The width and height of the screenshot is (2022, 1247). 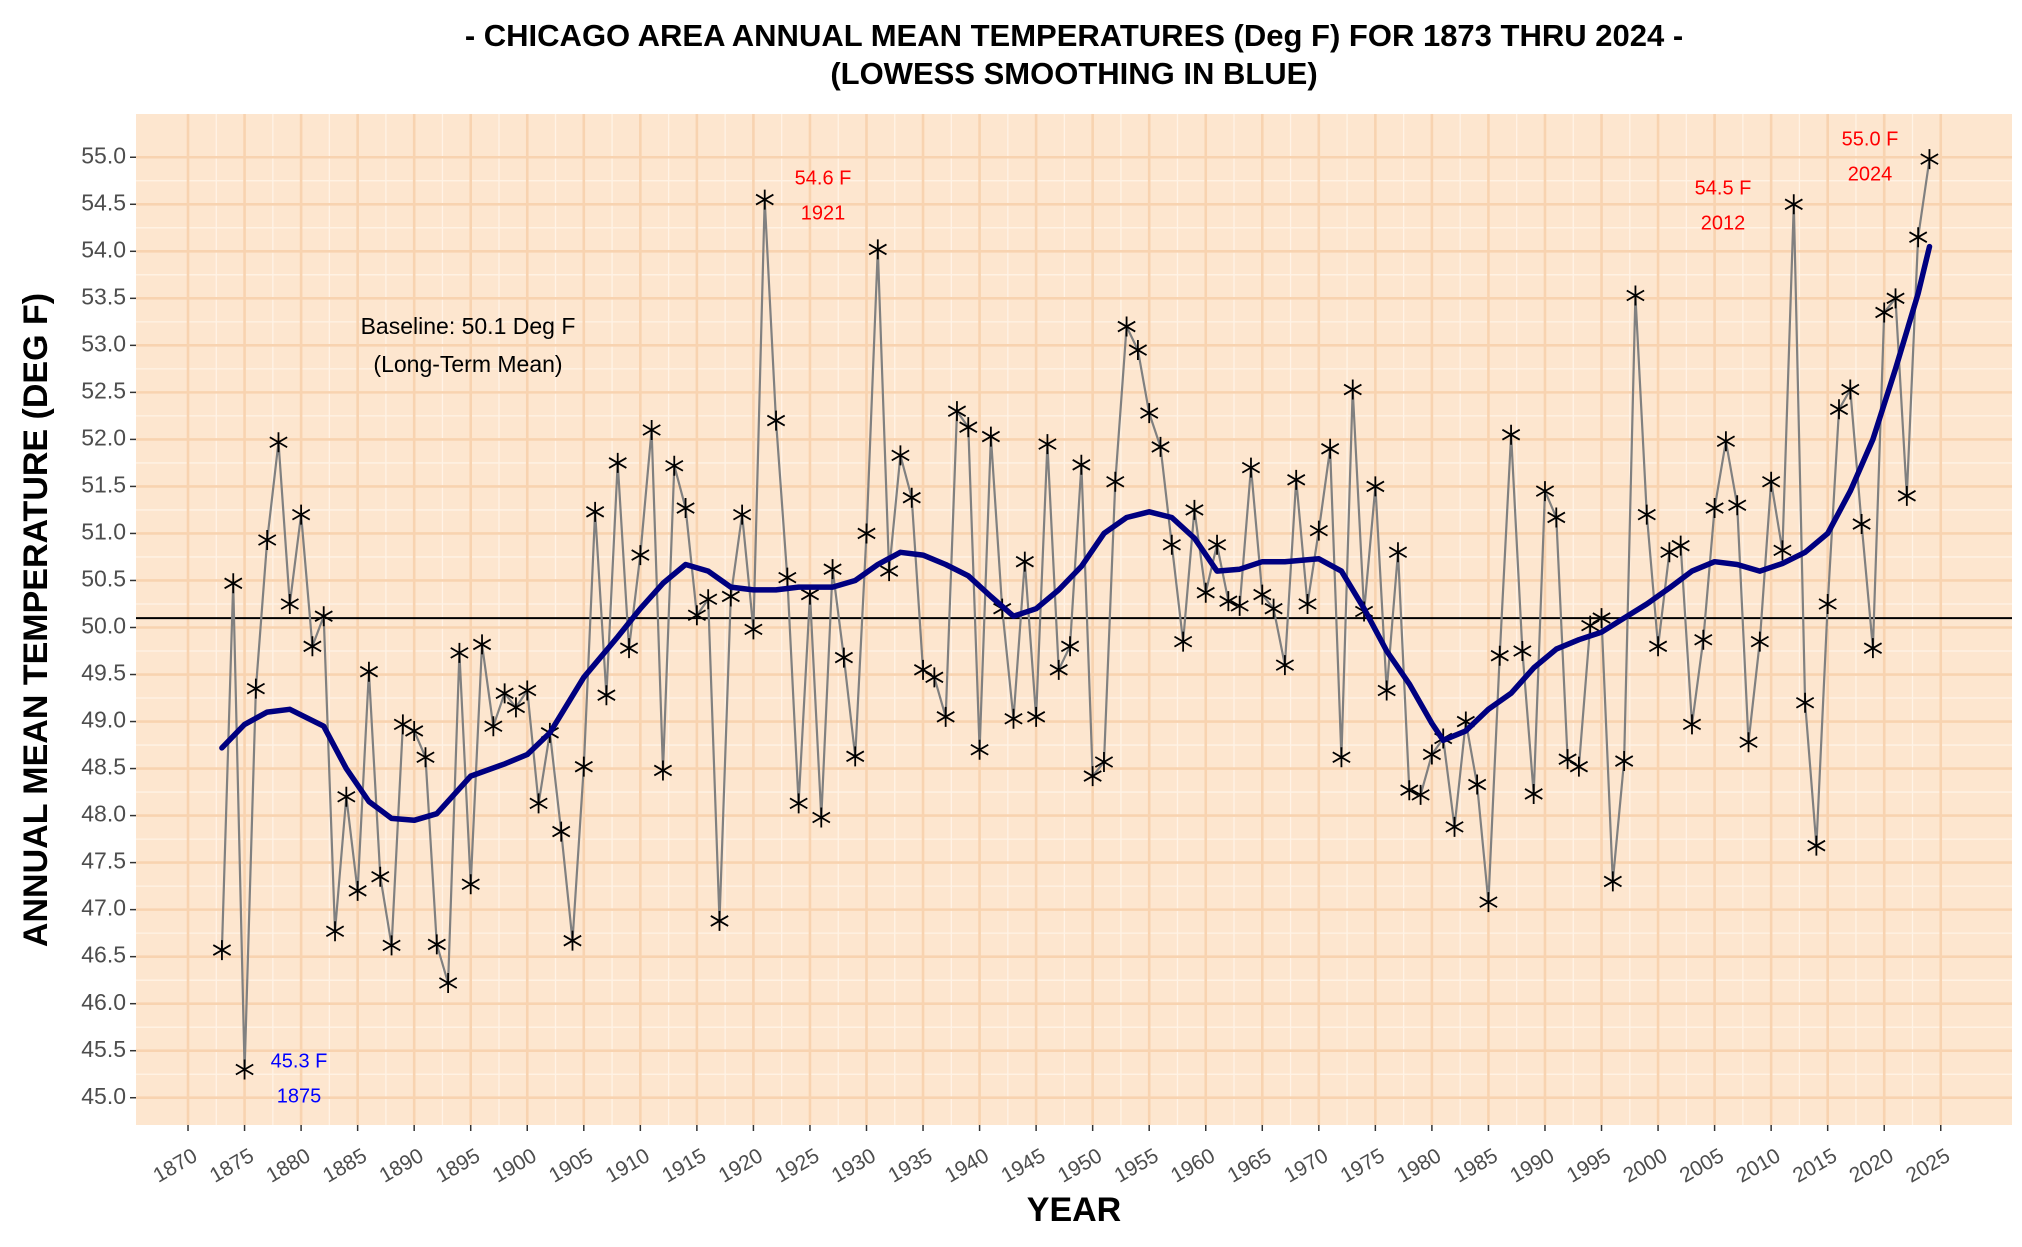 I want to click on y-tick-label: 46.0, so click(x=103, y=1002).